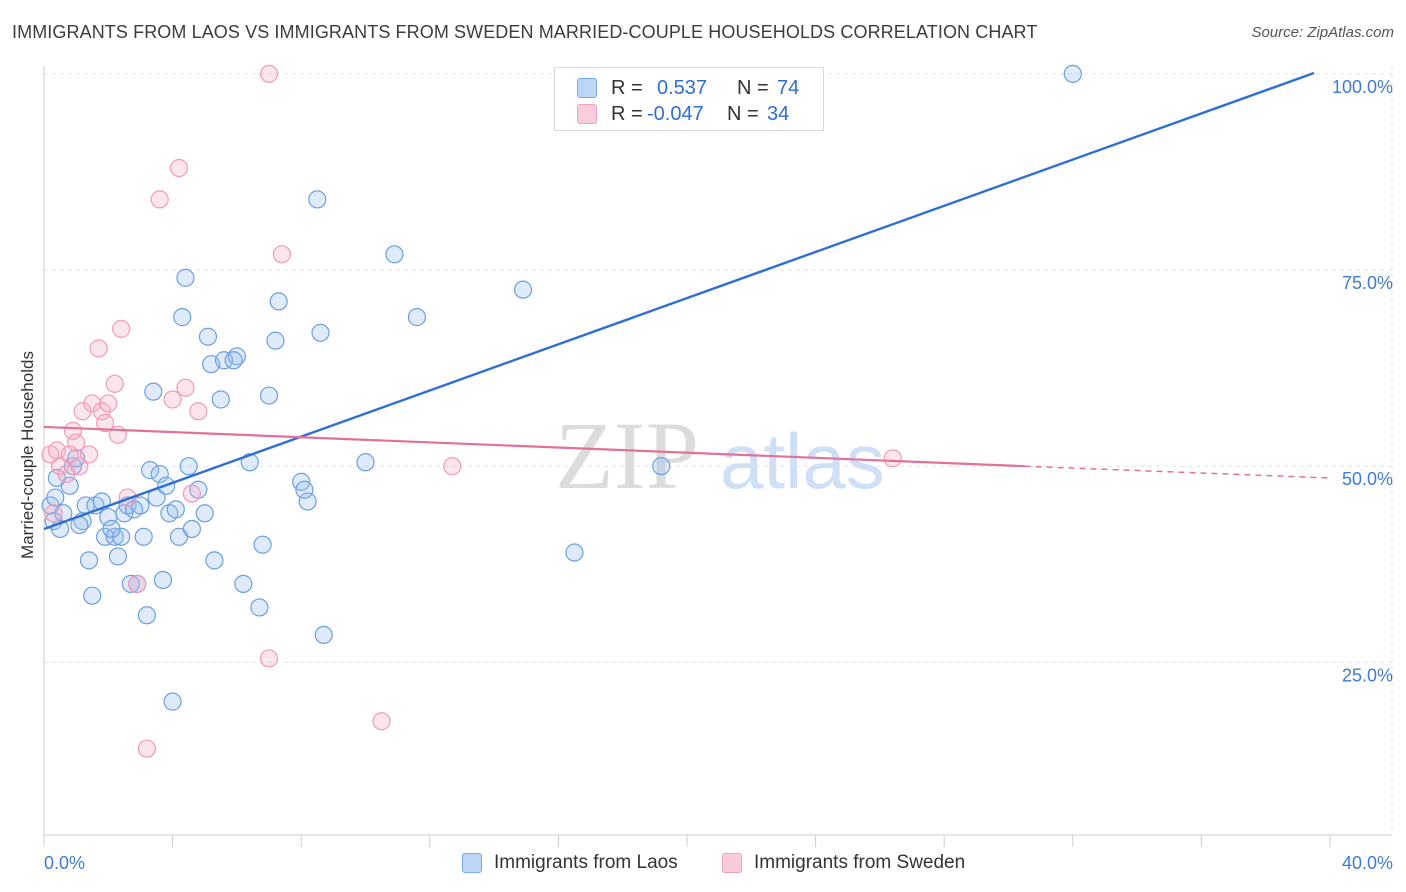 The image size is (1406, 892). I want to click on n-value: 34, so click(778, 113).